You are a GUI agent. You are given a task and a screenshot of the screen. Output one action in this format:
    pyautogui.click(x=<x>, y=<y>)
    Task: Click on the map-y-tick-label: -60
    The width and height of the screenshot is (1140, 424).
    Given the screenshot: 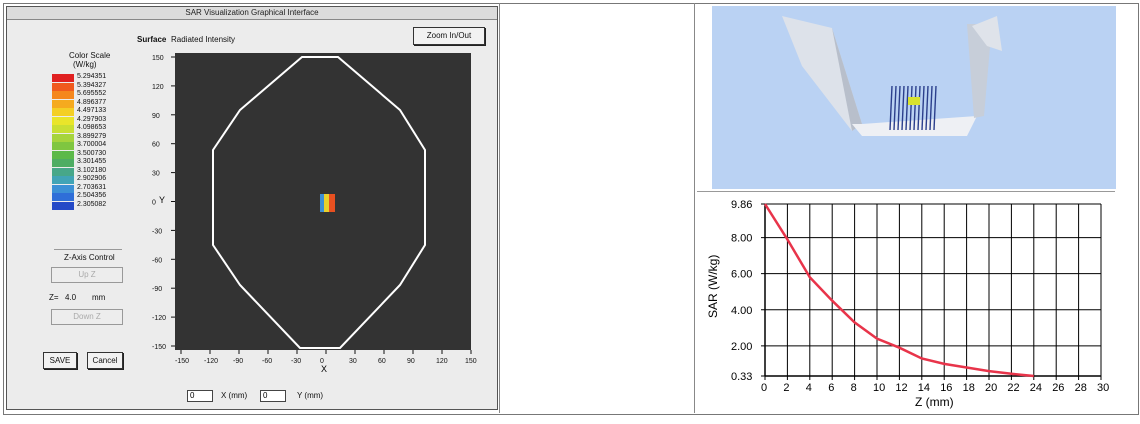 What is the action you would take?
    pyautogui.click(x=157, y=260)
    